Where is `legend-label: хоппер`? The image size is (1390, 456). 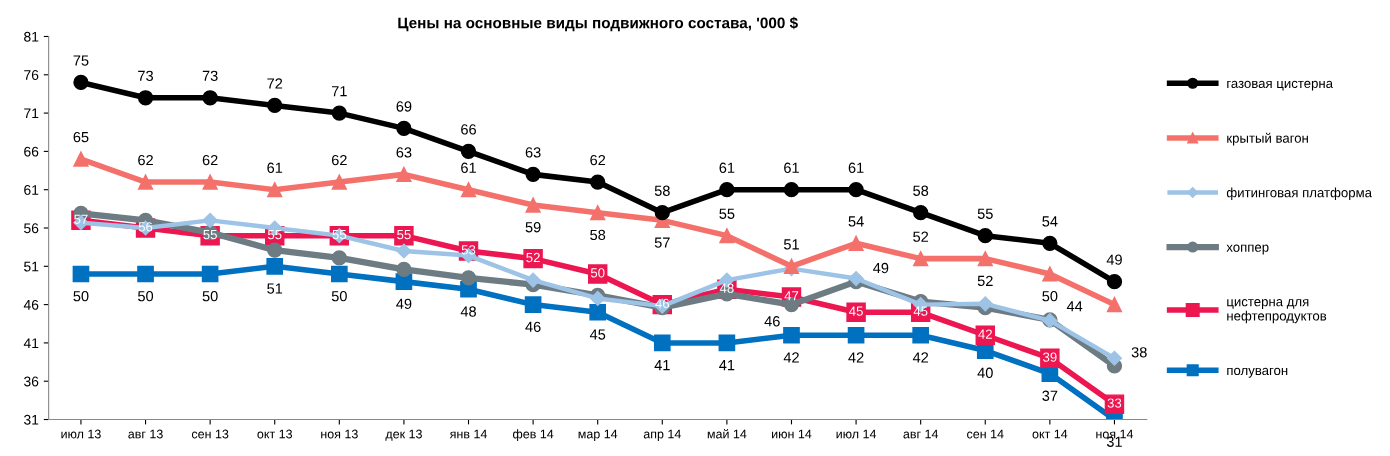 legend-label: хоппер is located at coordinates (1247, 249).